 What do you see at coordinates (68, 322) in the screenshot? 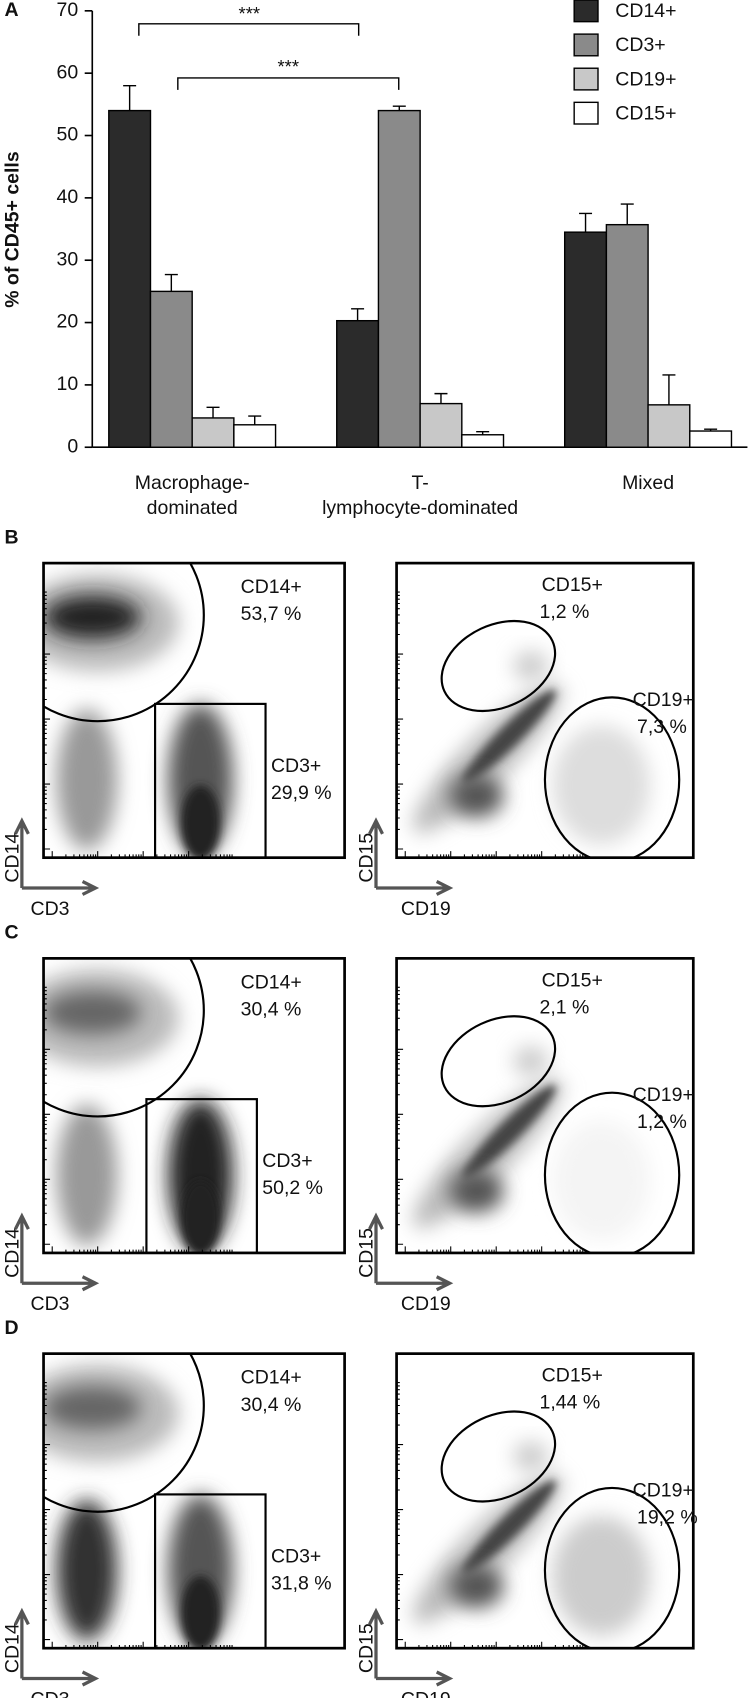
I see `y-tick-label: 20` at bounding box center [68, 322].